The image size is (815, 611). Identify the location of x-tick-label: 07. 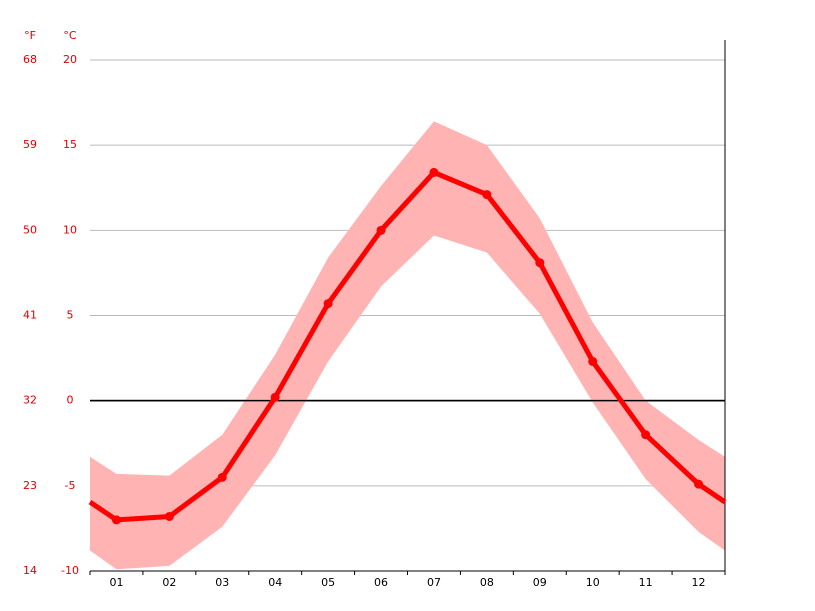
(434, 582).